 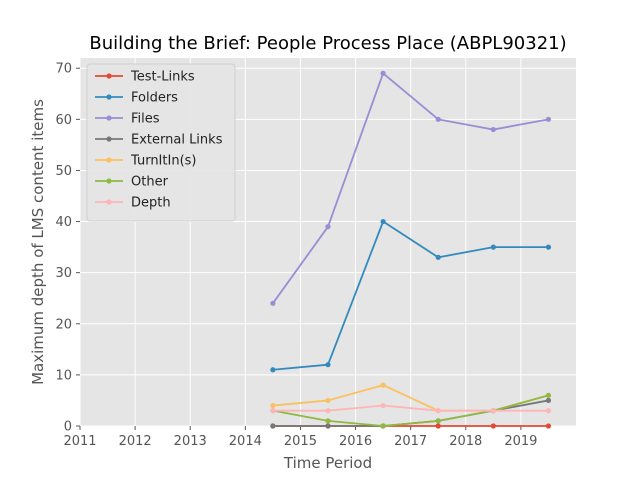 I want to click on legend-item: TurnItIn(s), so click(x=145, y=161).